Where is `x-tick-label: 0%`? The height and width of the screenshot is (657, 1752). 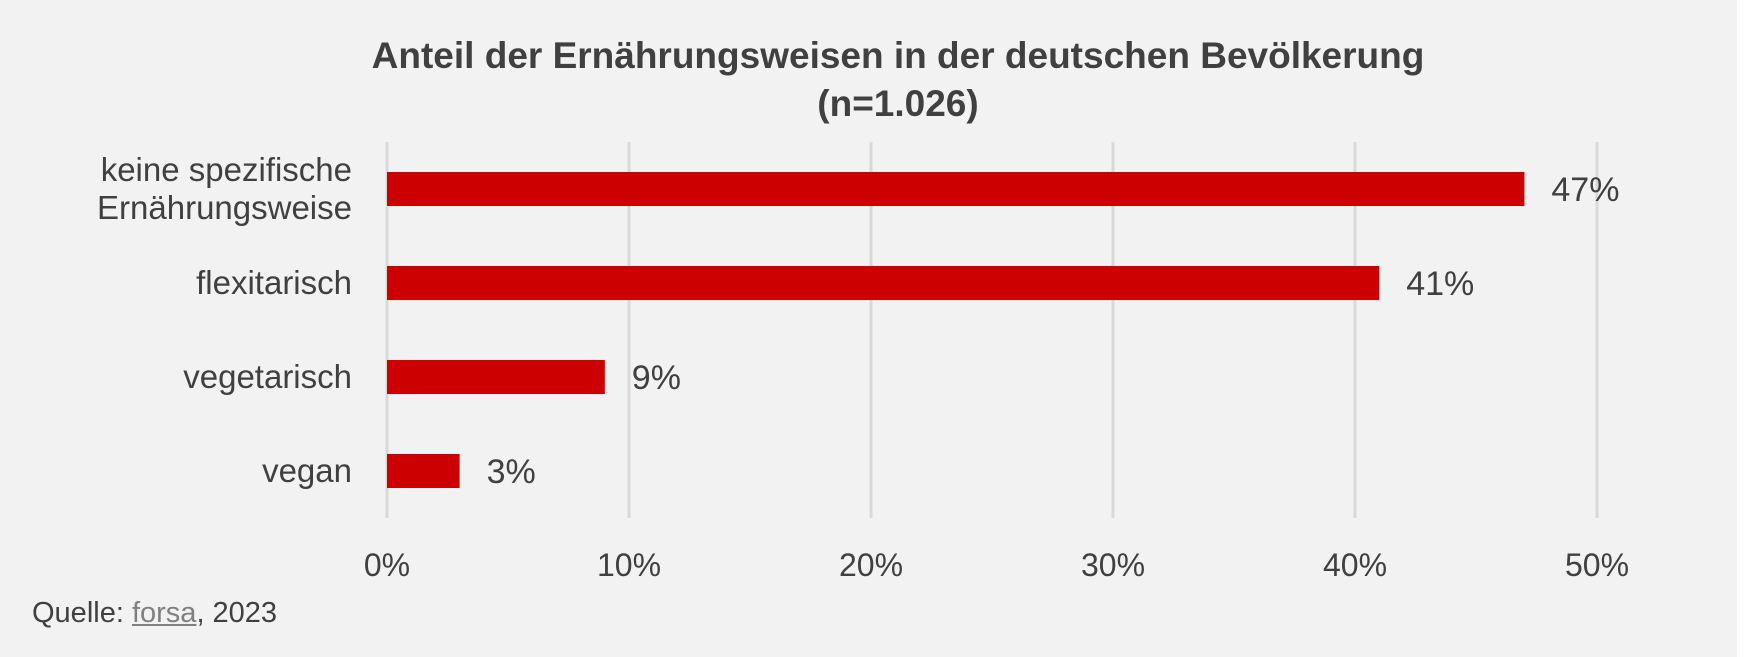 x-tick-label: 0% is located at coordinates (387, 565).